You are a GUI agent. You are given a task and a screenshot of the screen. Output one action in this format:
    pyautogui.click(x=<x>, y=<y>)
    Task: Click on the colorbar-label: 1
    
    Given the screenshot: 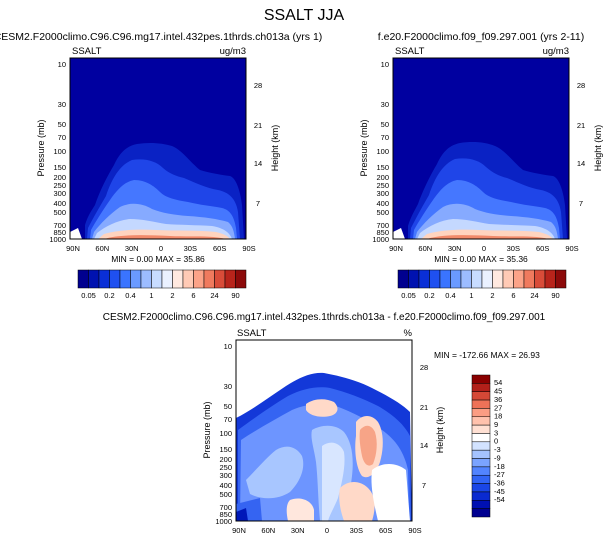 What is the action you would take?
    pyautogui.click(x=151, y=295)
    